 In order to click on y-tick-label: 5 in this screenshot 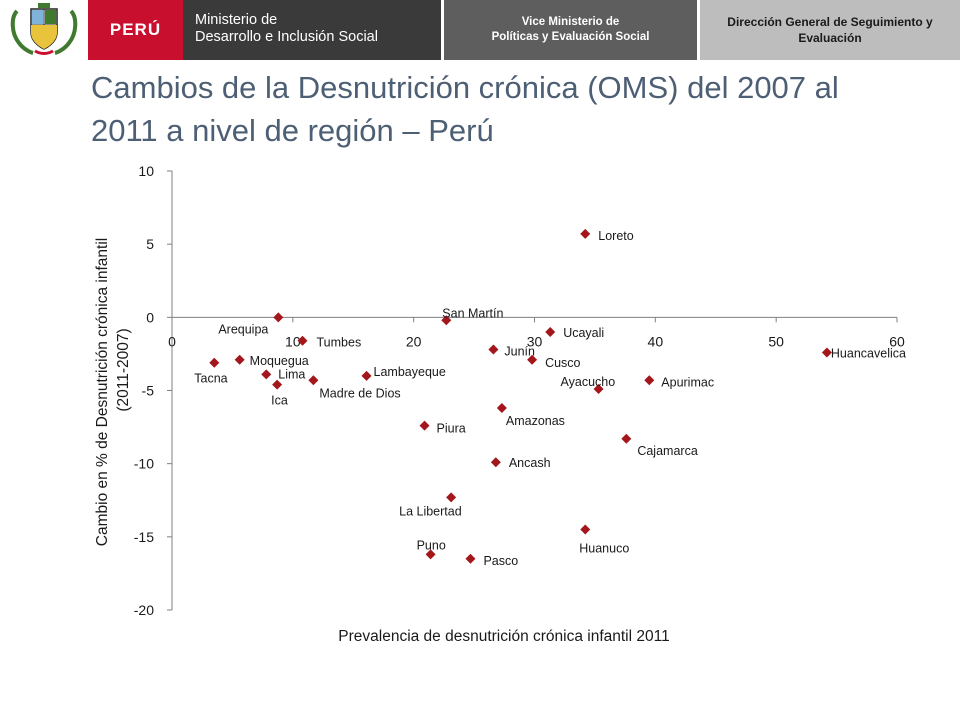, I will do `click(150, 244)`.